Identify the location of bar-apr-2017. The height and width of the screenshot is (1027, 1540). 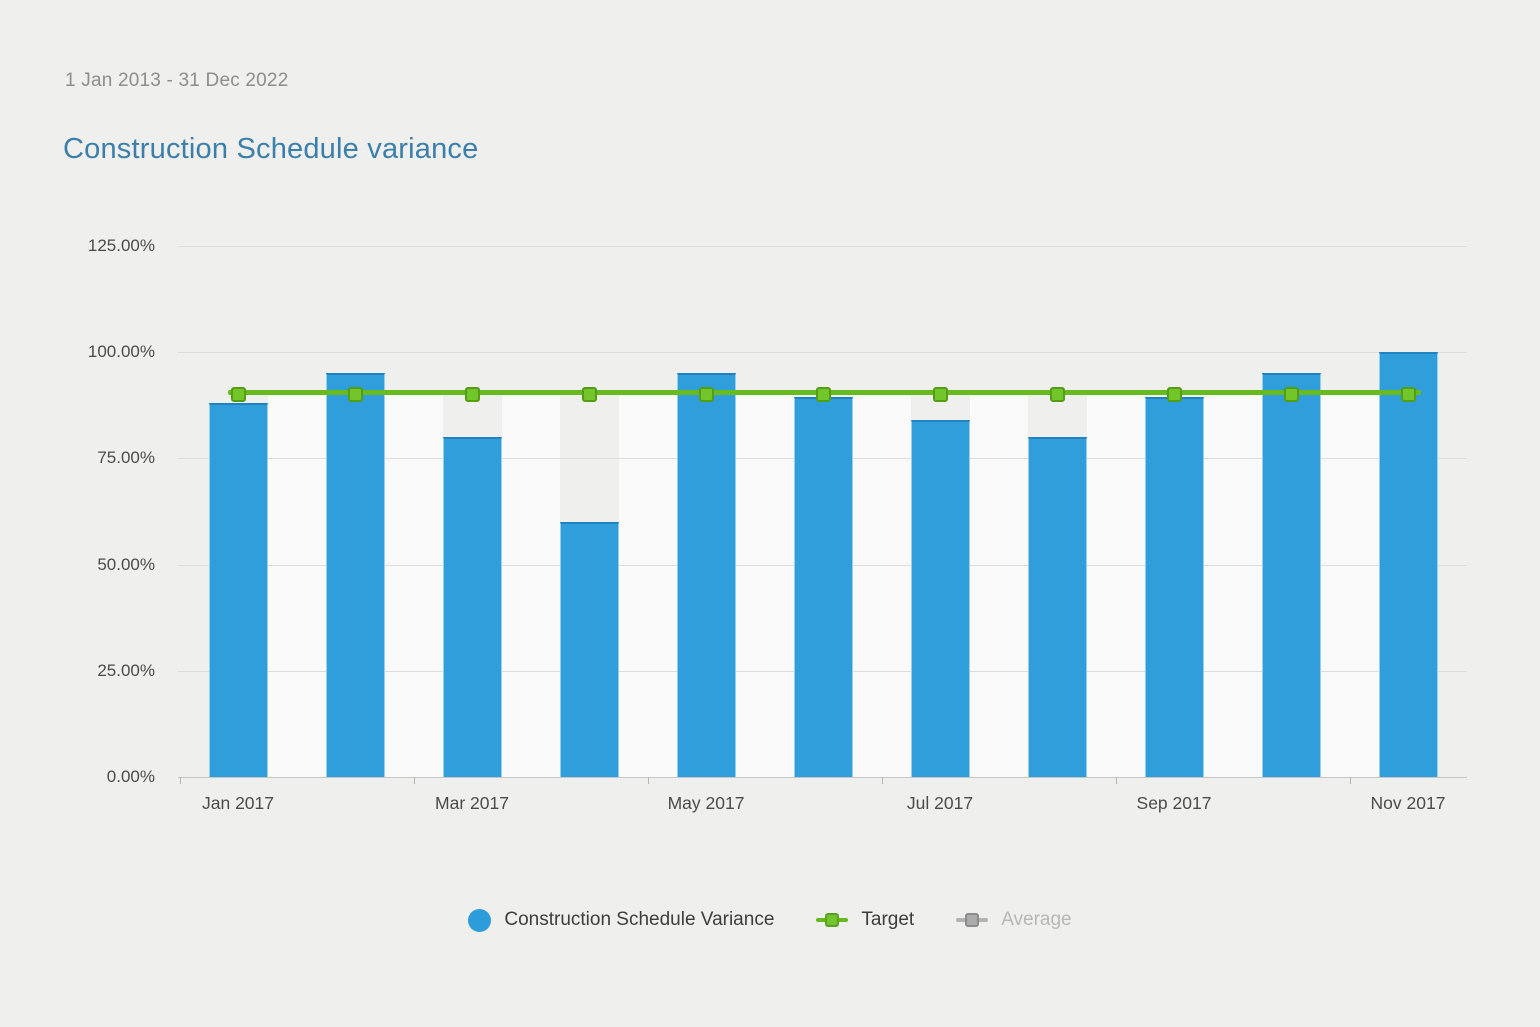
(589, 649).